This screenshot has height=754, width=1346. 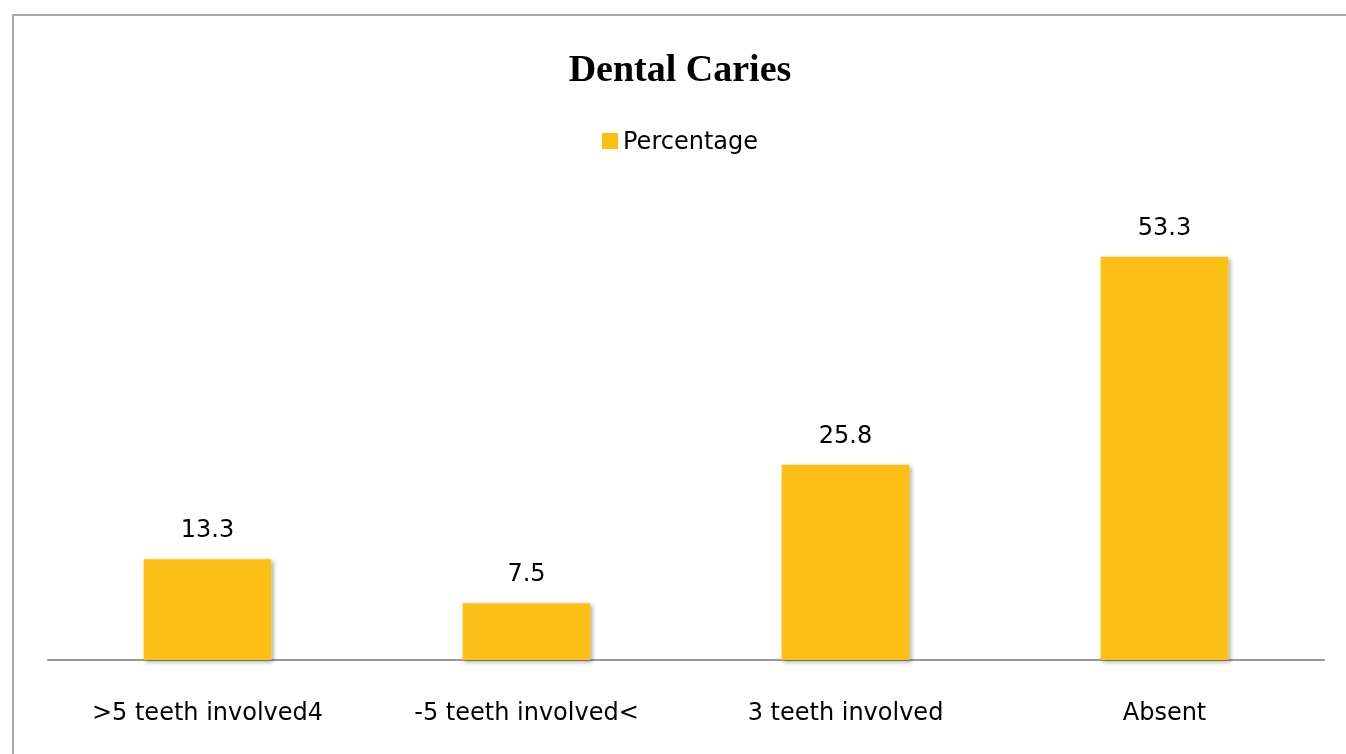 What do you see at coordinates (526, 573) in the screenshot?
I see `data-label: 7.5` at bounding box center [526, 573].